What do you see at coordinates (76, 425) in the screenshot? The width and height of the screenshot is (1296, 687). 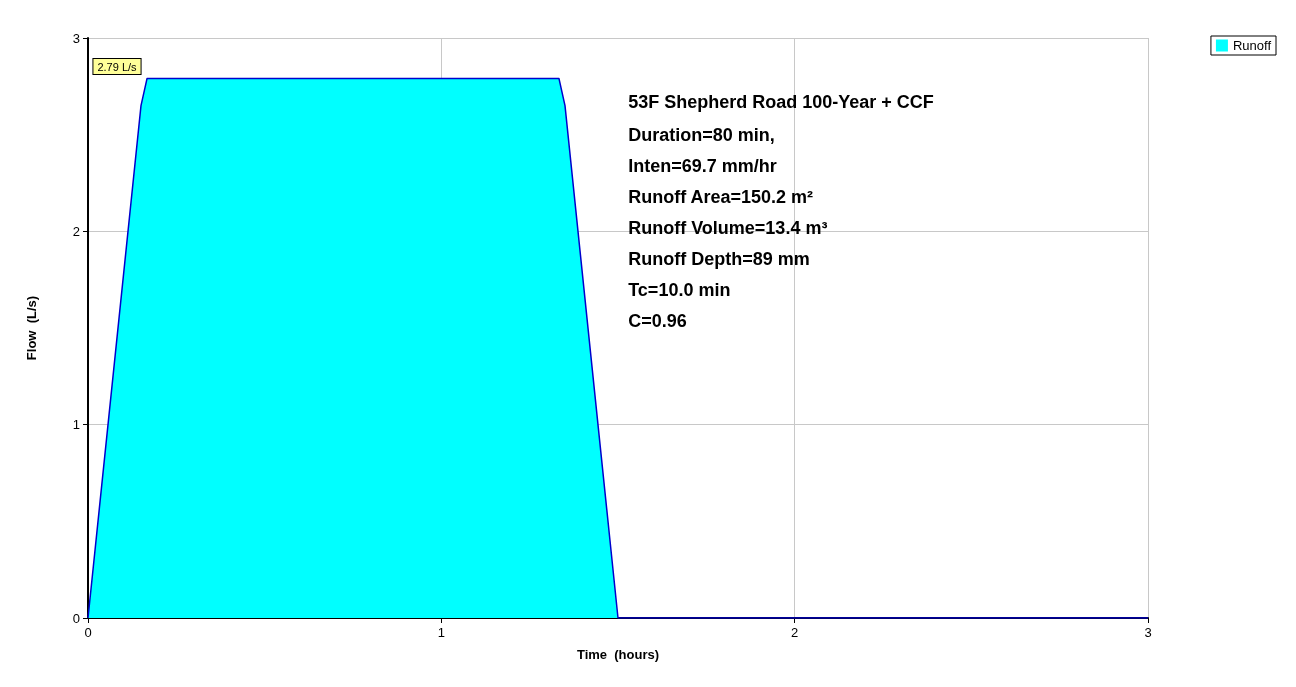 I see `y-tick-label: 1` at bounding box center [76, 425].